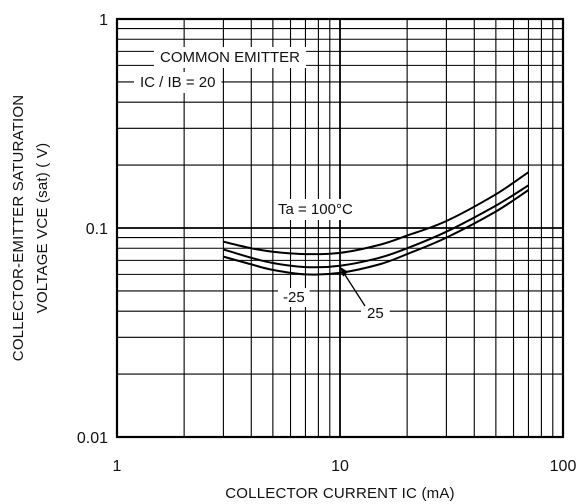  I want to click on series-label-25-background, so click(375, 313).